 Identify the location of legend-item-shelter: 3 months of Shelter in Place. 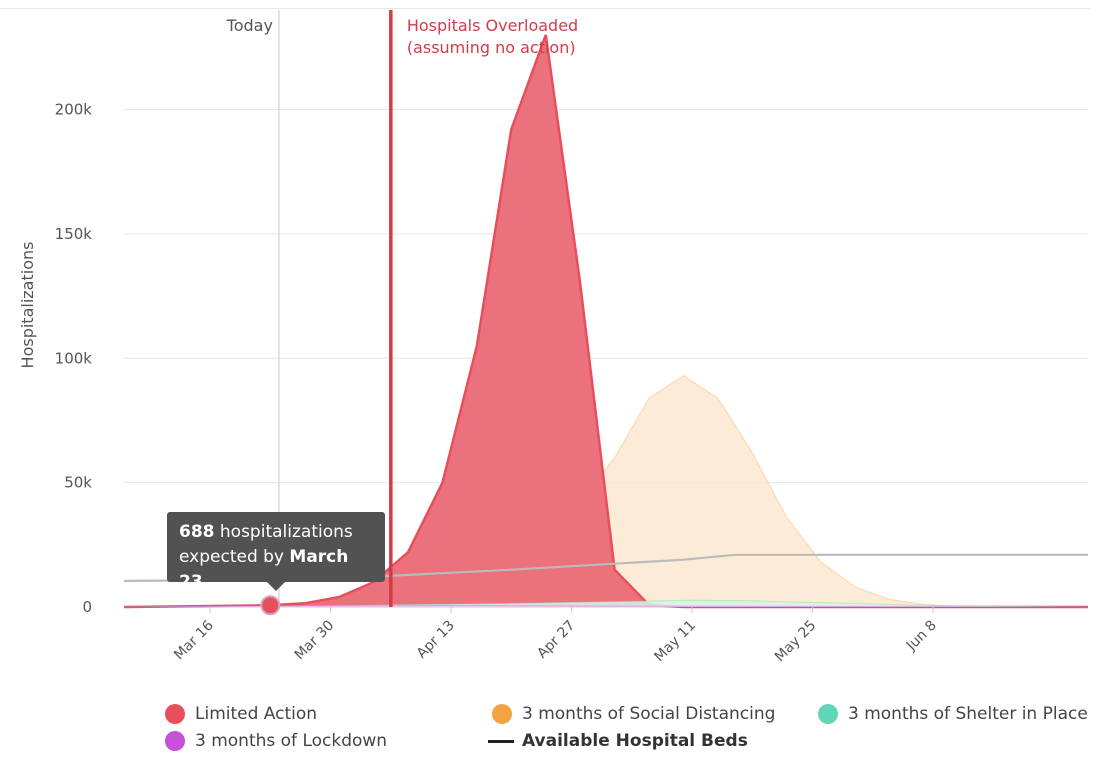
(953, 714).